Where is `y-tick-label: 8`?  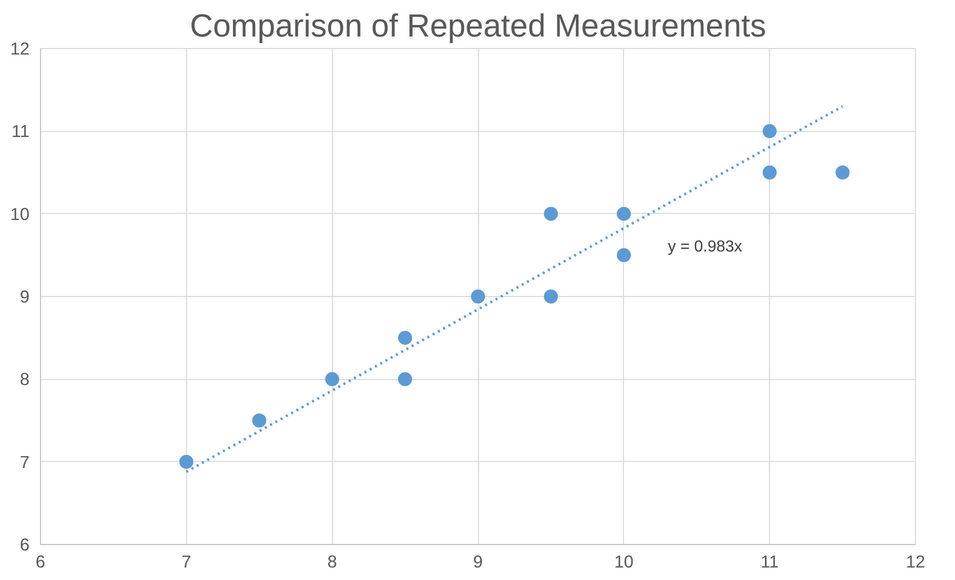 y-tick-label: 8 is located at coordinates (25, 379).